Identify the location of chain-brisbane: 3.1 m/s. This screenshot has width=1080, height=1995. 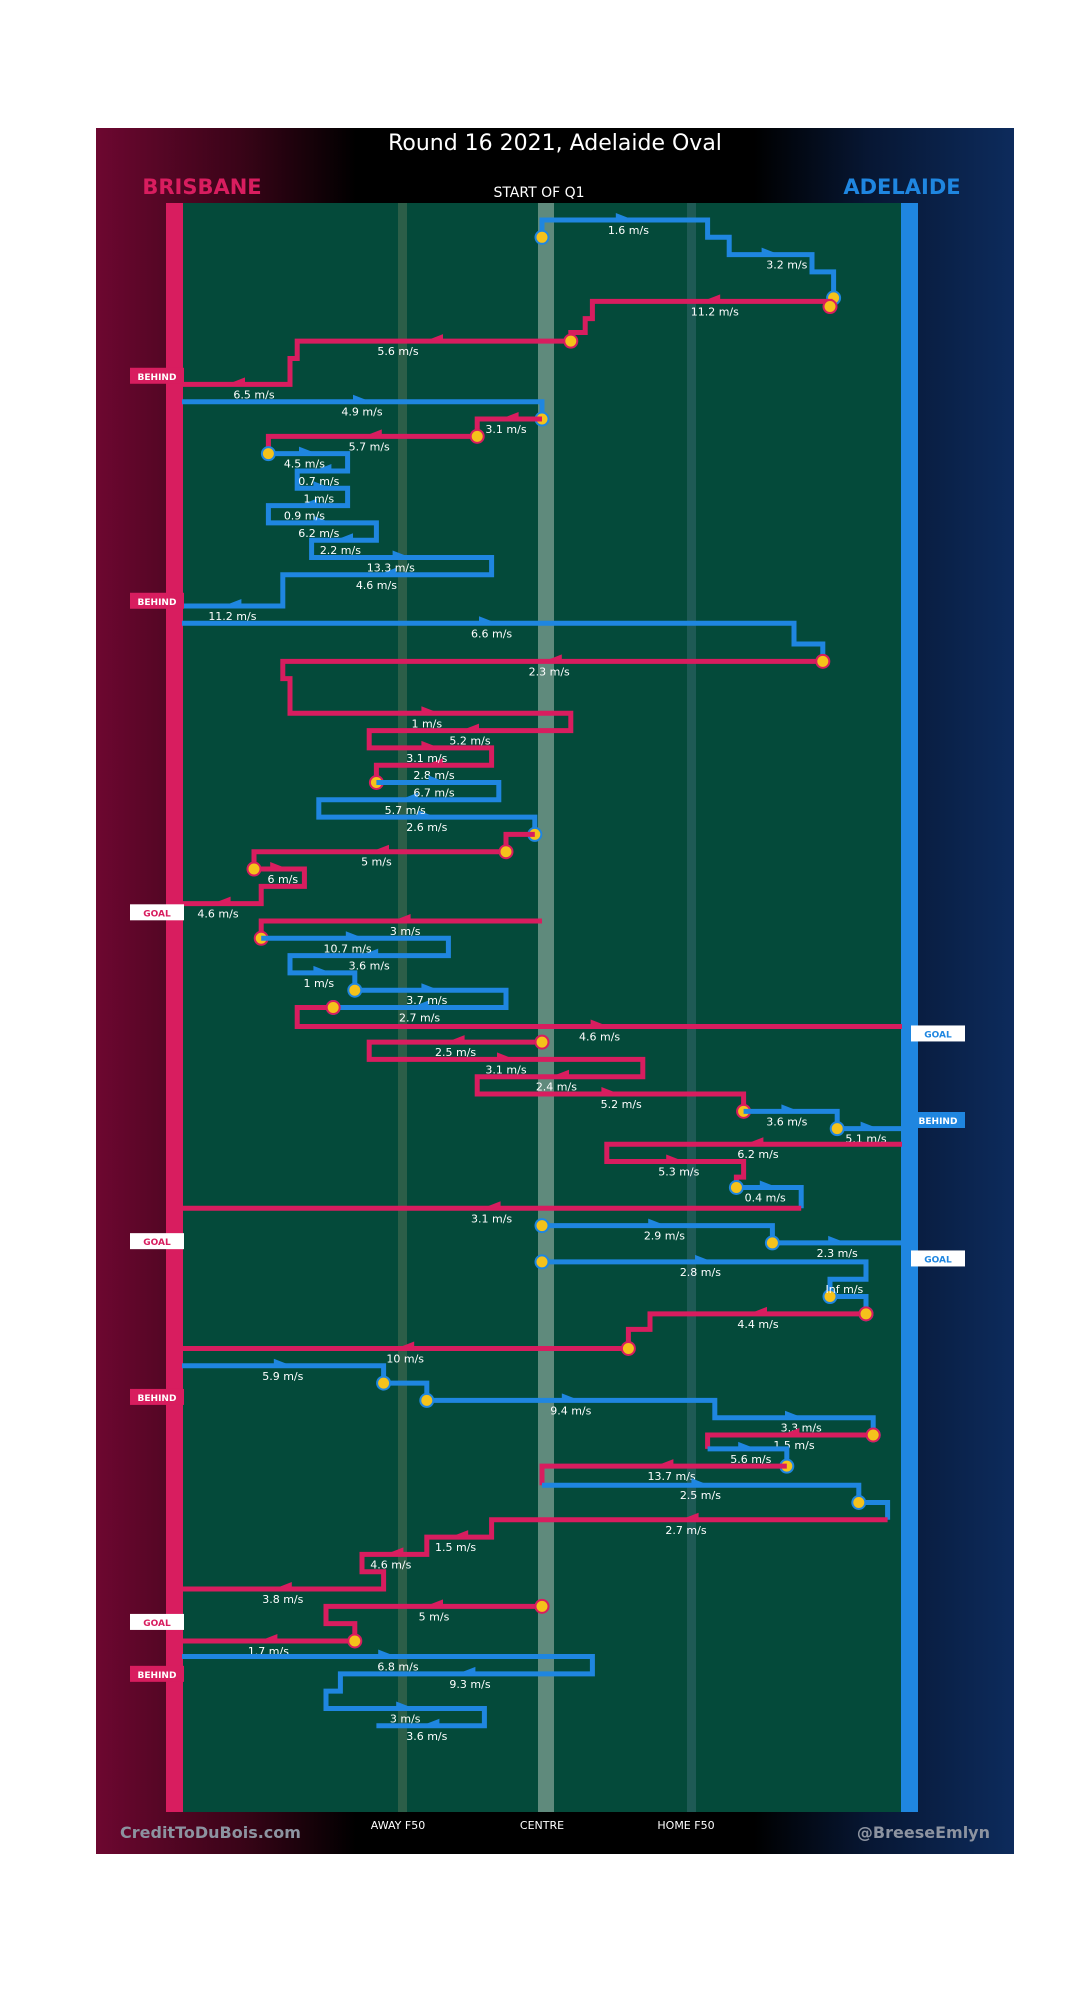
(492, 1213).